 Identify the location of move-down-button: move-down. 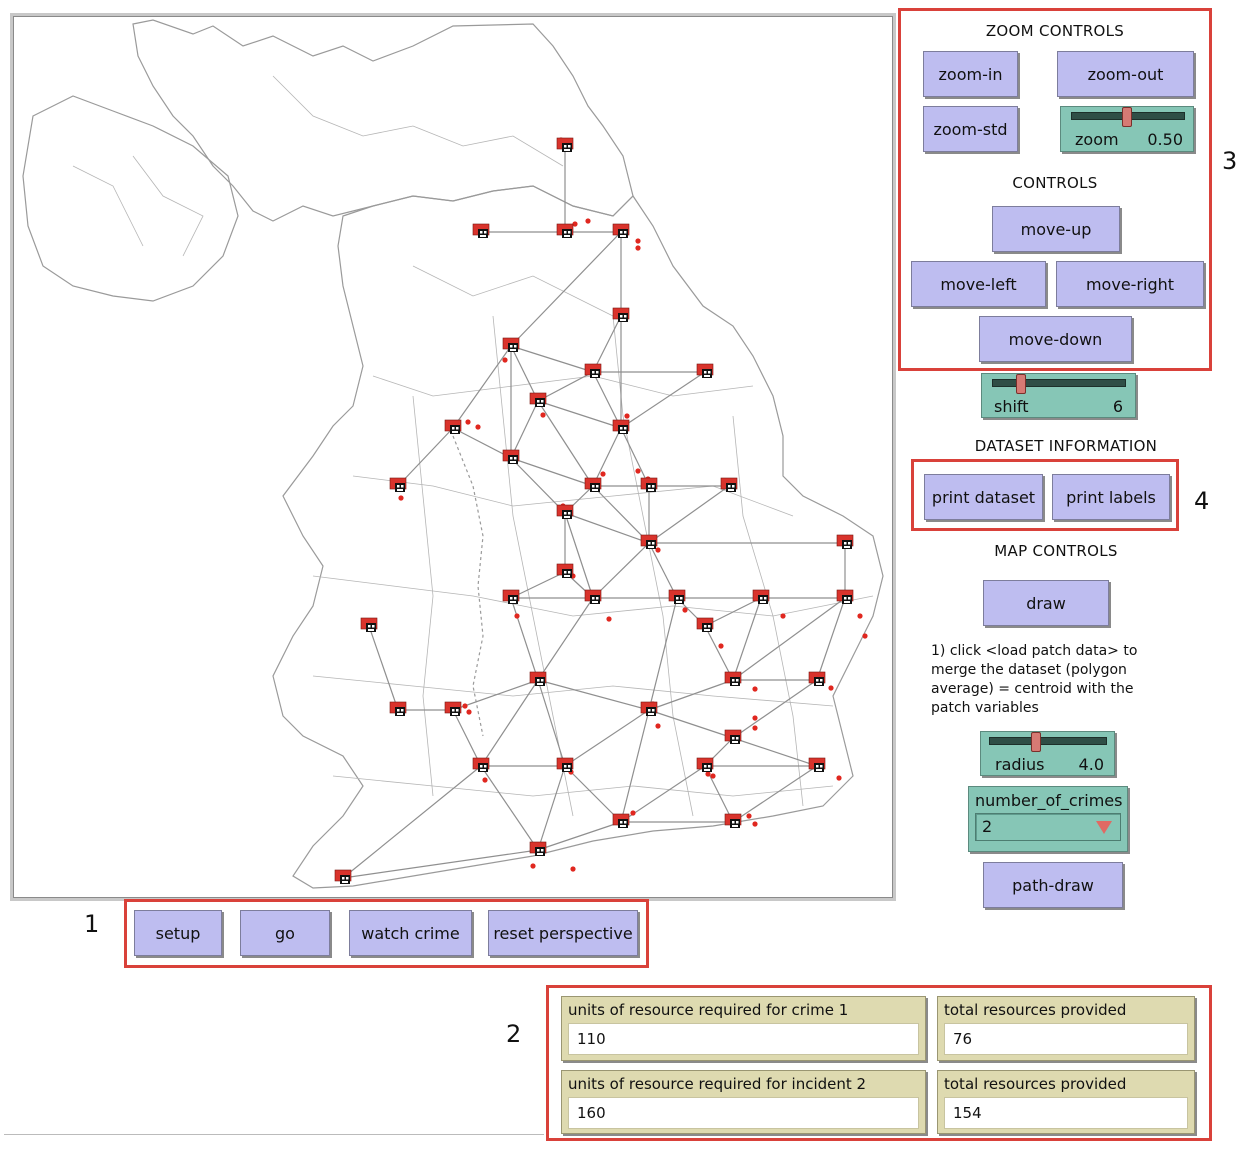
(1055, 339).